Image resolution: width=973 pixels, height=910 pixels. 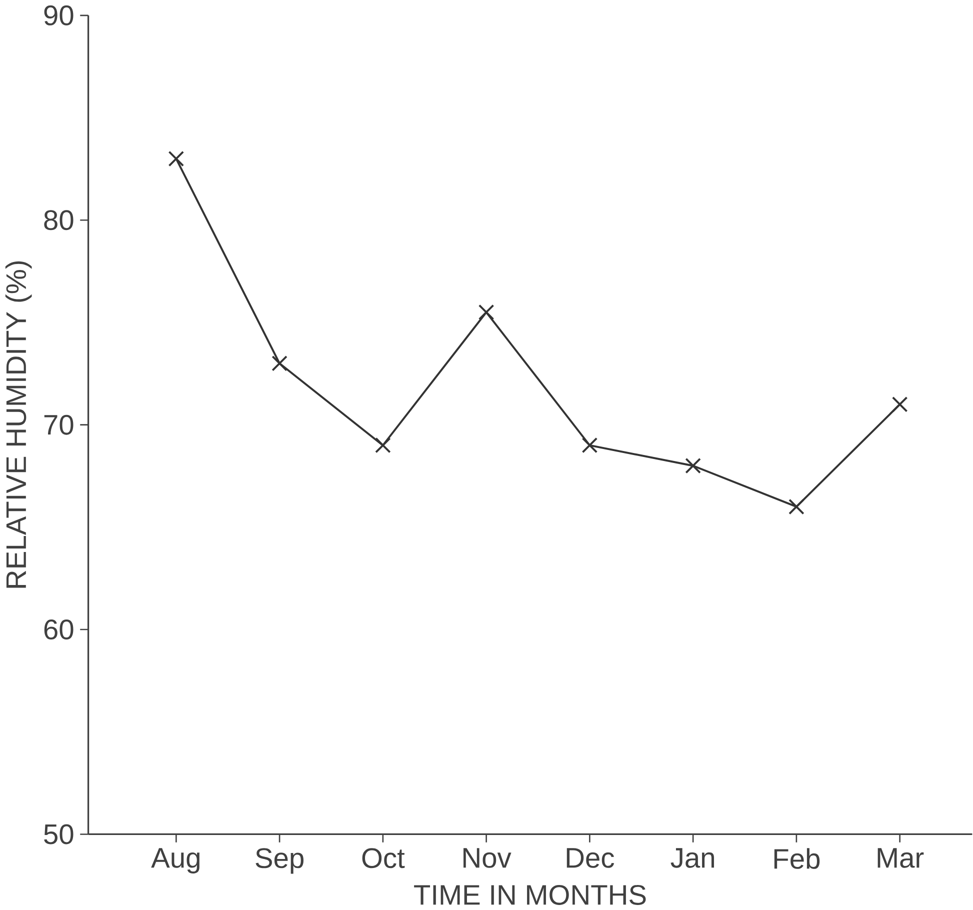 I want to click on y-tick-label: 60, so click(x=59, y=629).